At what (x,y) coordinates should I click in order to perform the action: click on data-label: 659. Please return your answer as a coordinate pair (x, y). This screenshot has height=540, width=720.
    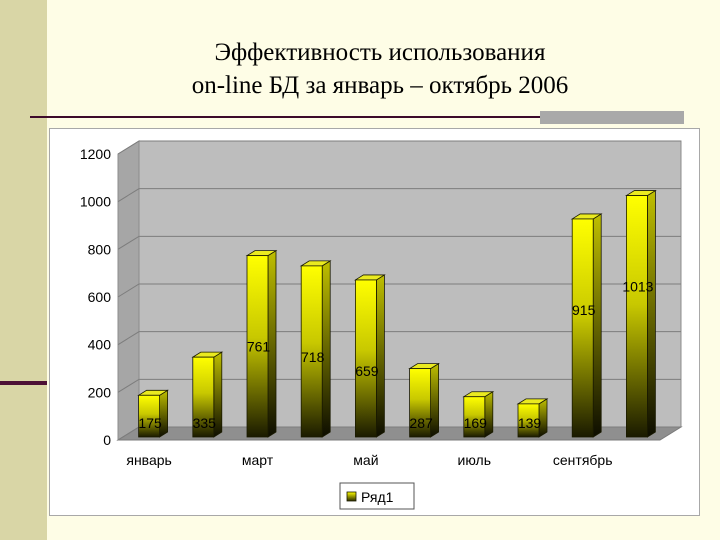
    Looking at the image, I should click on (367, 371).